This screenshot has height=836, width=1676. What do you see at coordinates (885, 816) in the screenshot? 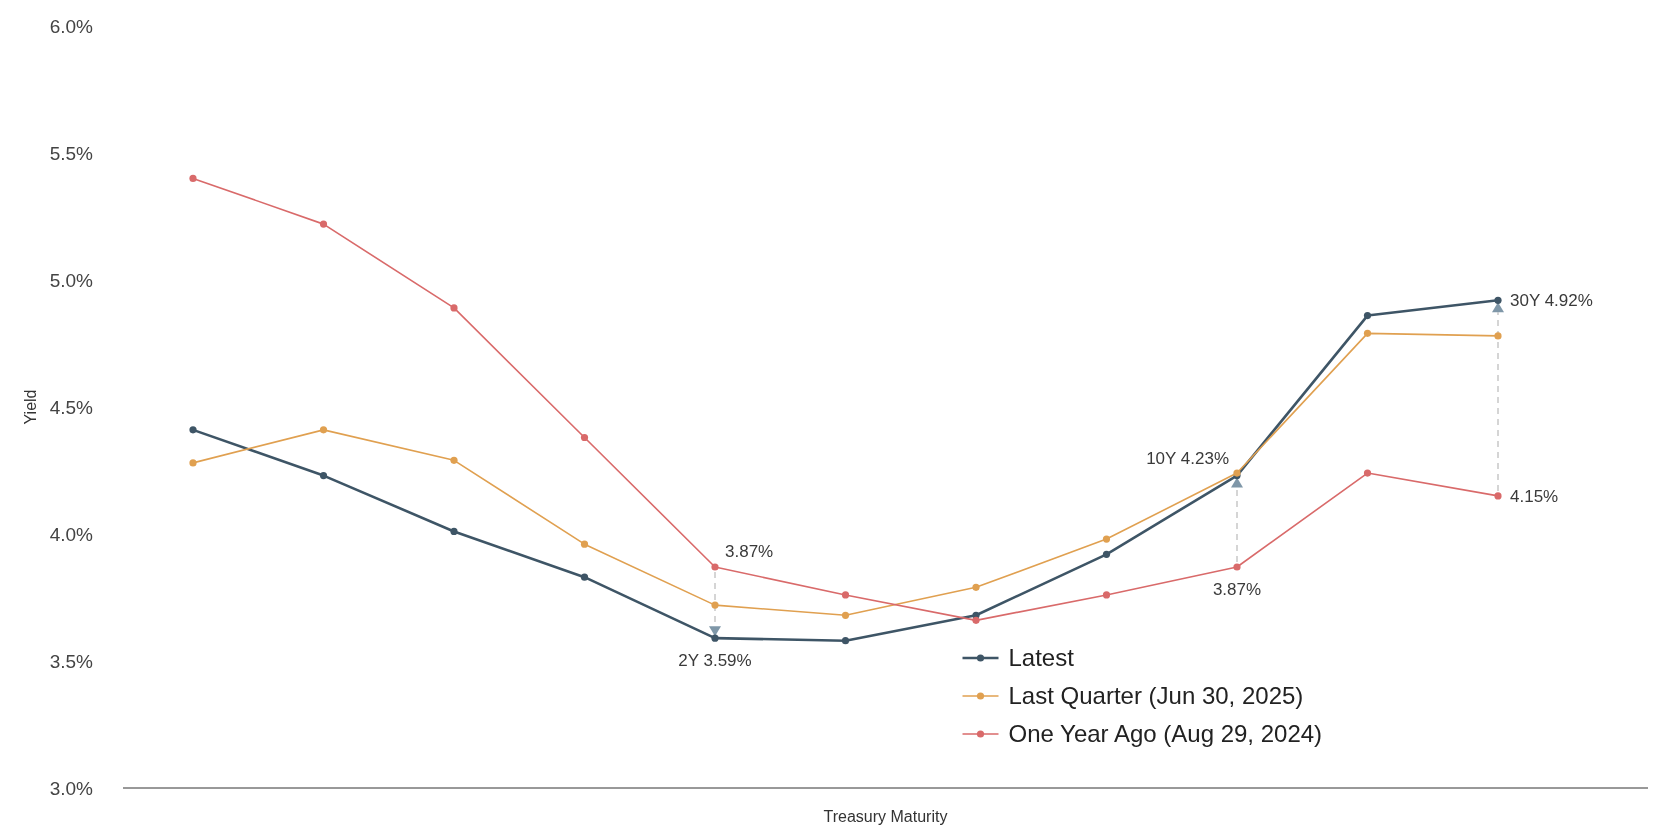
I see `x-axis-title: Treasury Maturity` at bounding box center [885, 816].